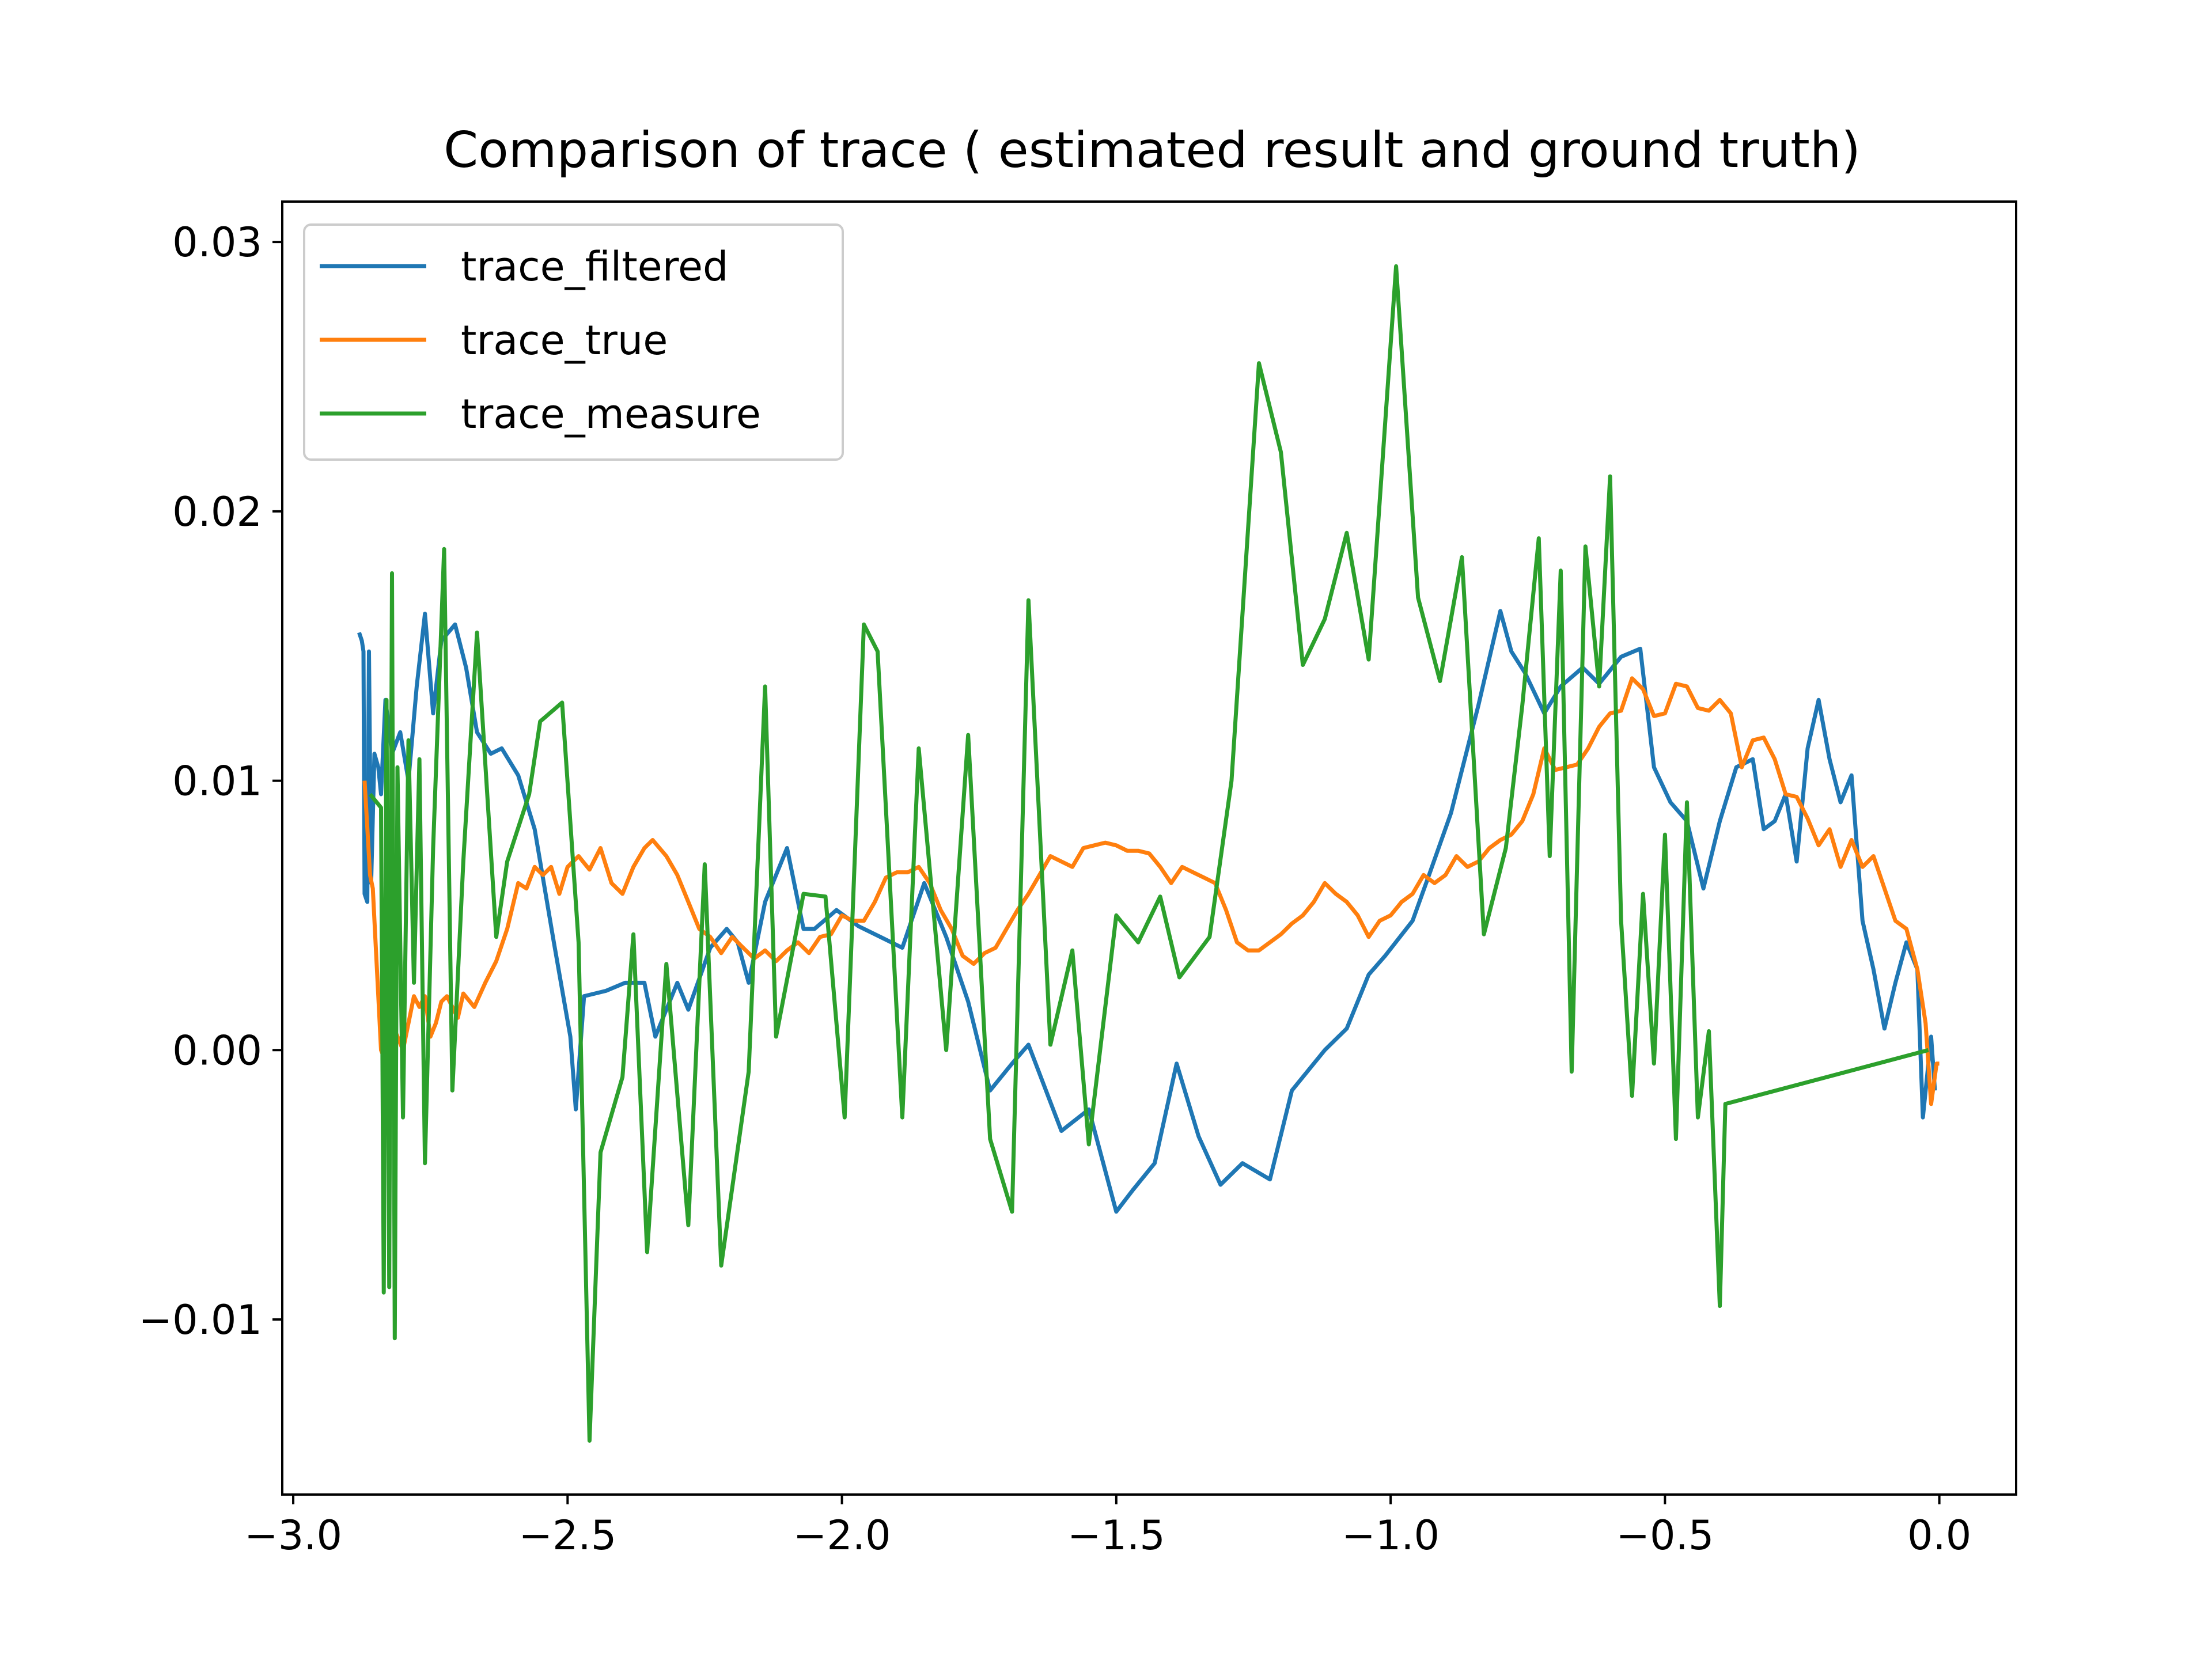  What do you see at coordinates (217, 512) in the screenshot?
I see `y-tick-label: 0.02` at bounding box center [217, 512].